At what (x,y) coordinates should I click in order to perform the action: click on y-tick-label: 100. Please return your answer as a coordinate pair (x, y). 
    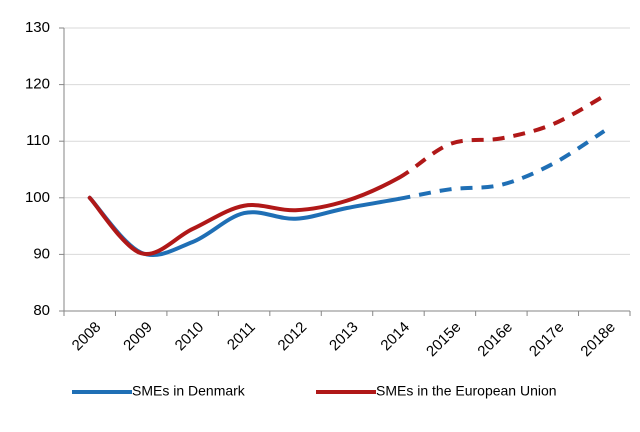
    Looking at the image, I should click on (37, 197).